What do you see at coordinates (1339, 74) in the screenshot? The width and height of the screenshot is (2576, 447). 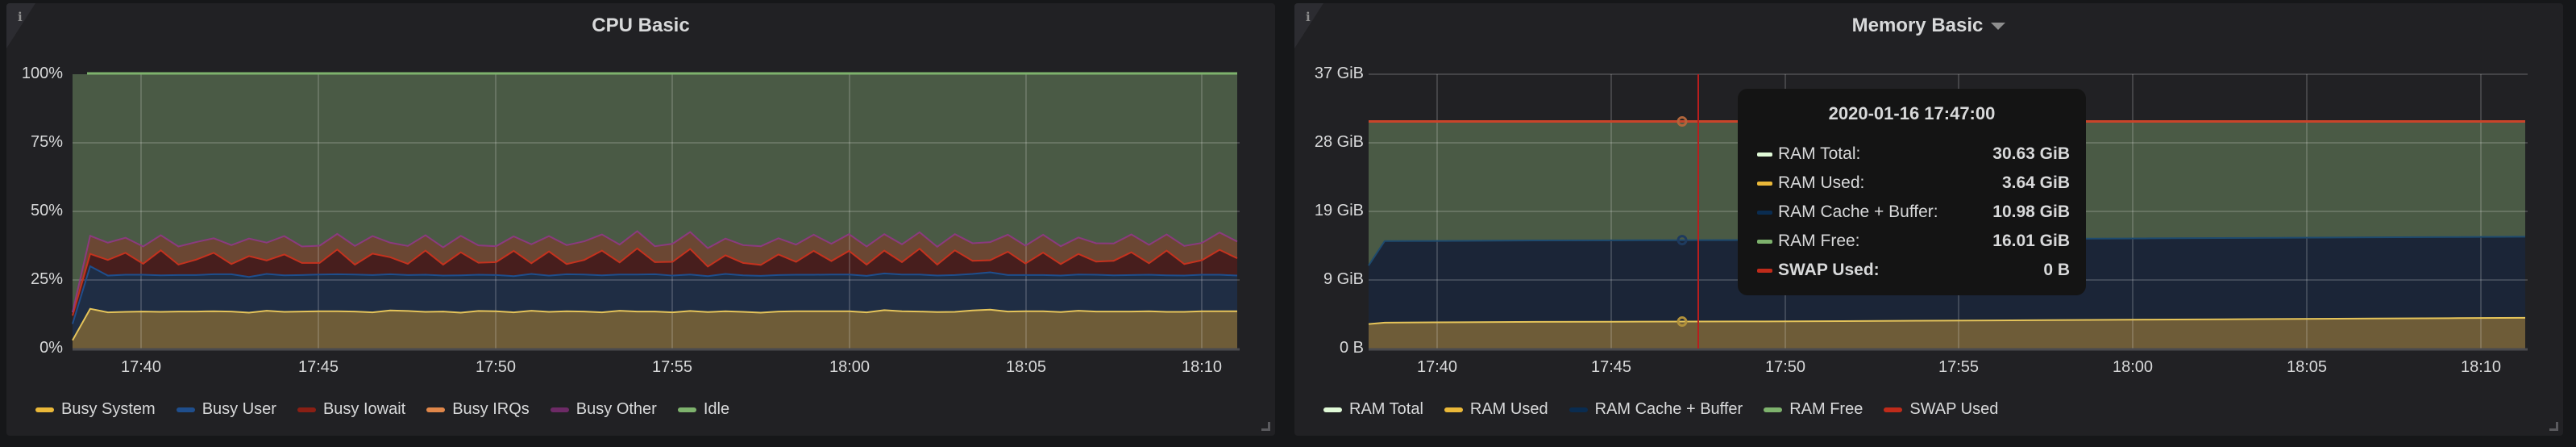 I see `y-tick-label: 37 GiB` at bounding box center [1339, 74].